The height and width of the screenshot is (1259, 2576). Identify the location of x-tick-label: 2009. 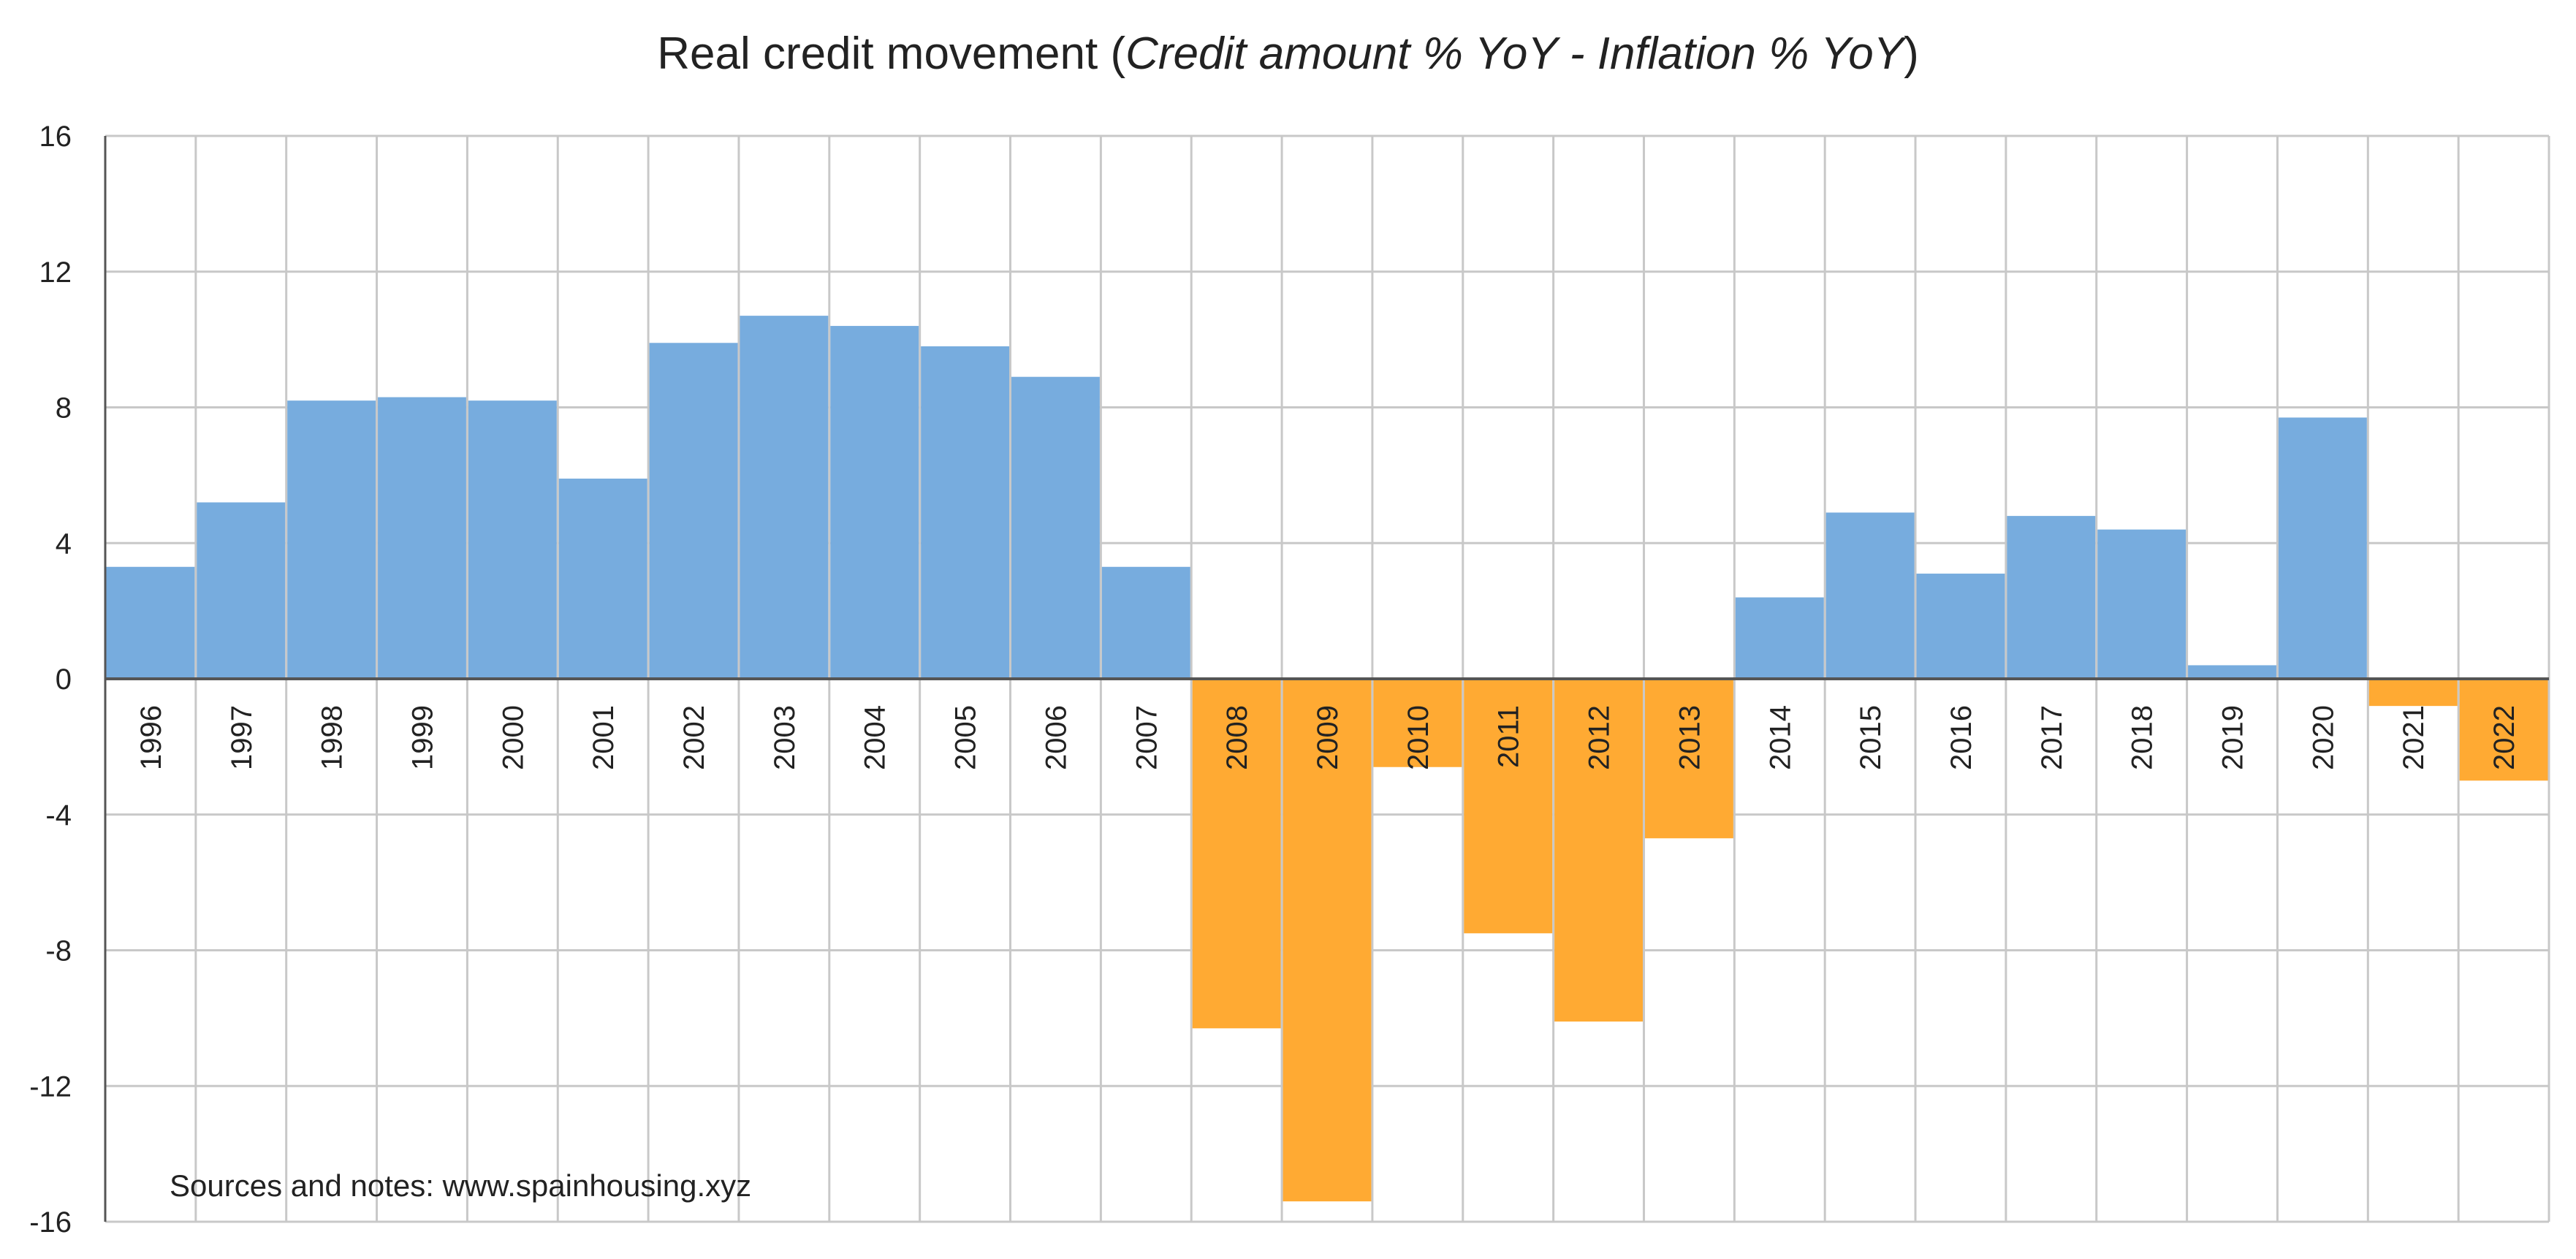
(1328, 738).